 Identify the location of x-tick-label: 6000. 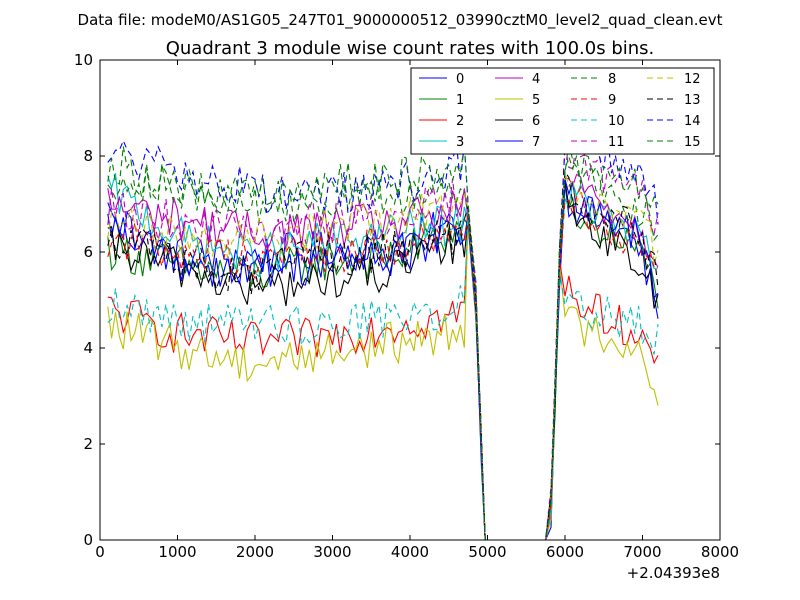
(565, 552).